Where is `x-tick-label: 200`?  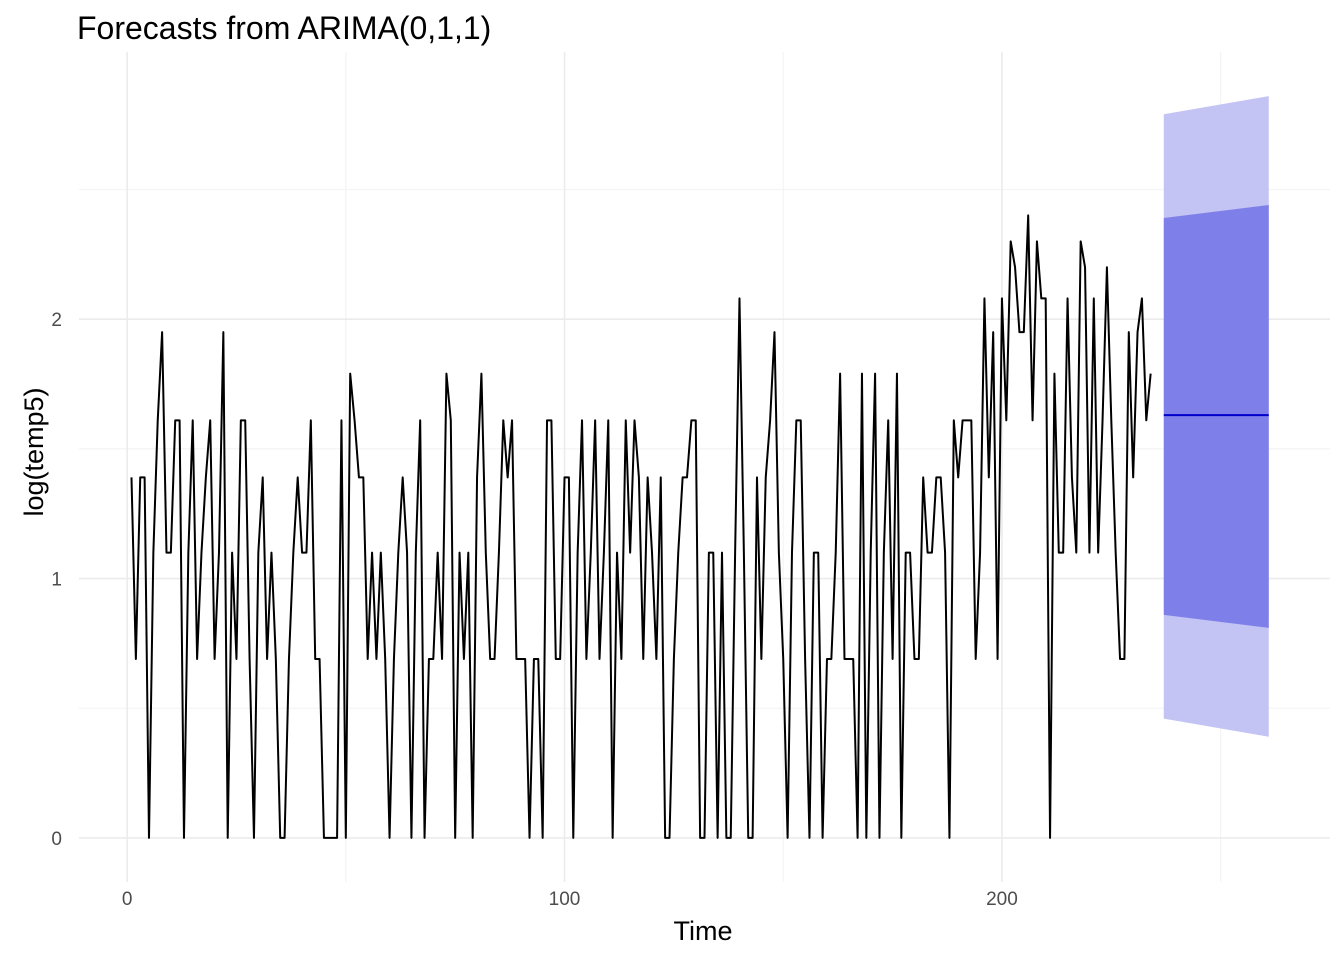
x-tick-label: 200 is located at coordinates (1002, 899).